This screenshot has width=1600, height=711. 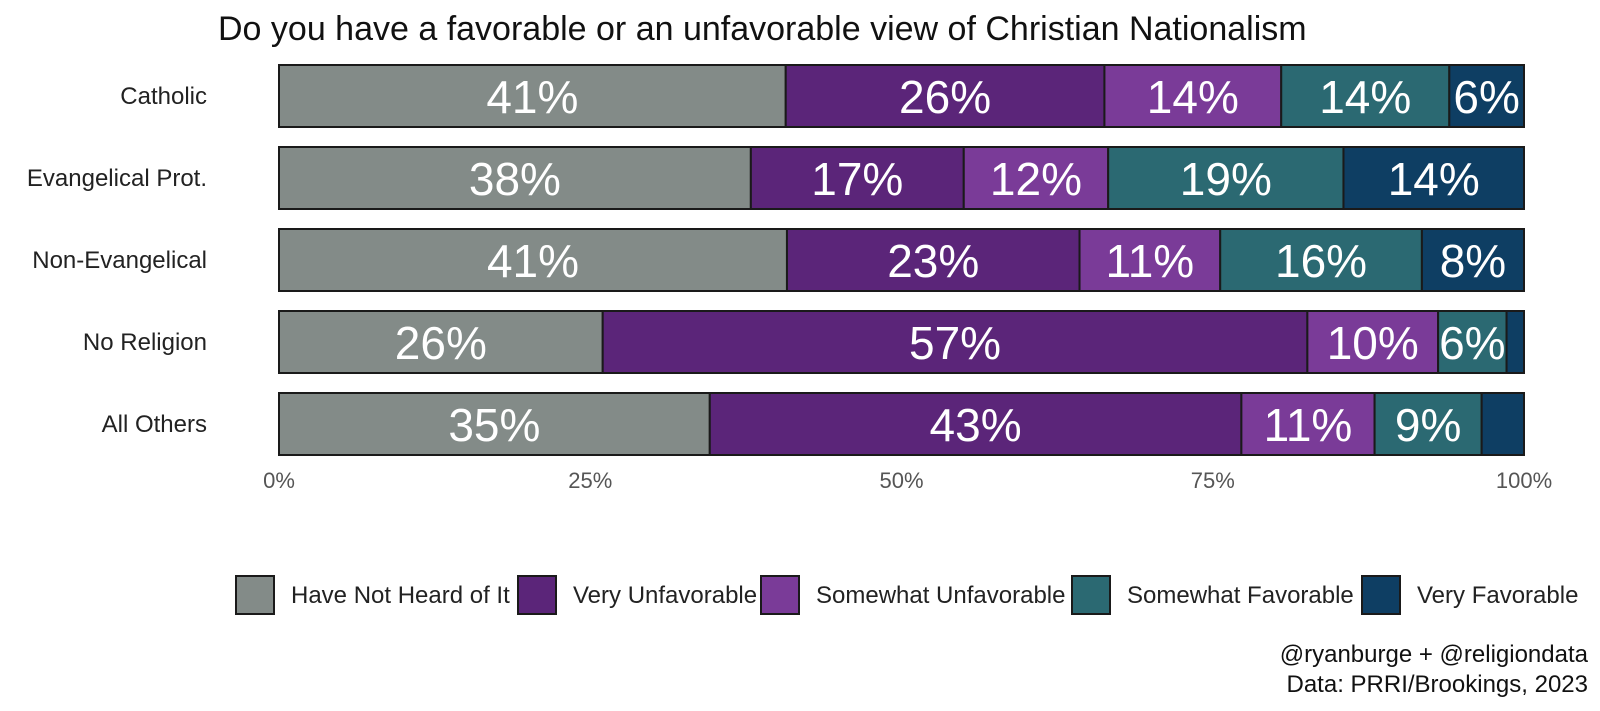 What do you see at coordinates (145, 342) in the screenshot?
I see `category-label: No Religion` at bounding box center [145, 342].